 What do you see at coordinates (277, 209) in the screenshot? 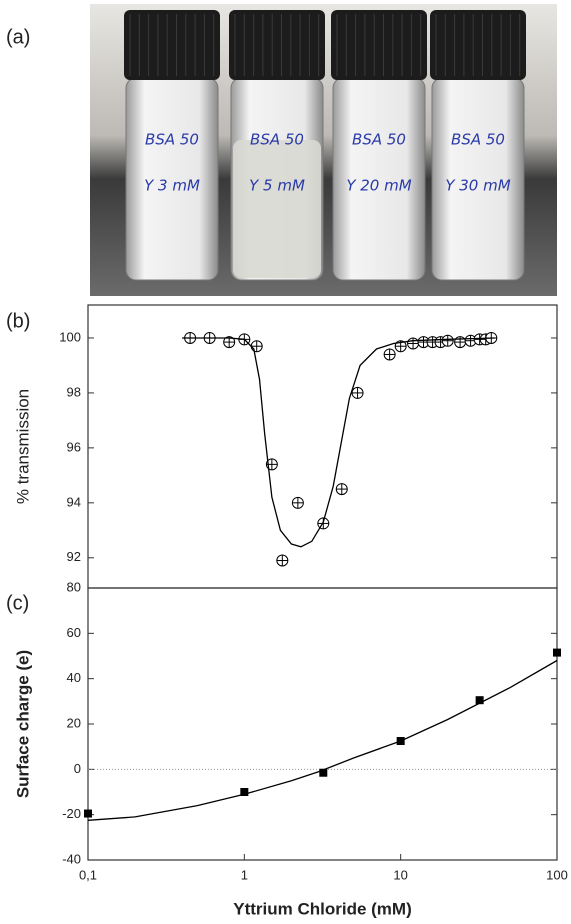
I see `turbid-liquid` at bounding box center [277, 209].